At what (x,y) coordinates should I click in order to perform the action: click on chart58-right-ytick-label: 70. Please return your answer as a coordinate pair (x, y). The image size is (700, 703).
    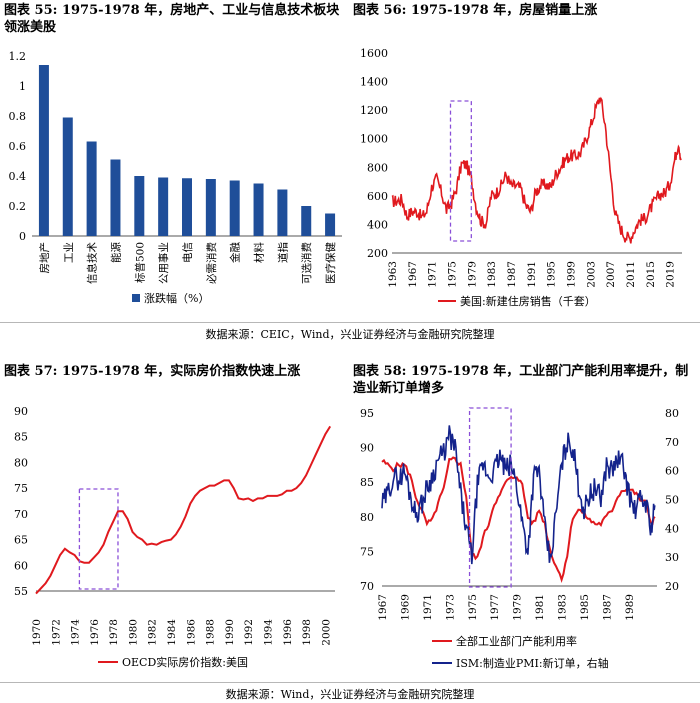
    Looking at the image, I should click on (672, 442).